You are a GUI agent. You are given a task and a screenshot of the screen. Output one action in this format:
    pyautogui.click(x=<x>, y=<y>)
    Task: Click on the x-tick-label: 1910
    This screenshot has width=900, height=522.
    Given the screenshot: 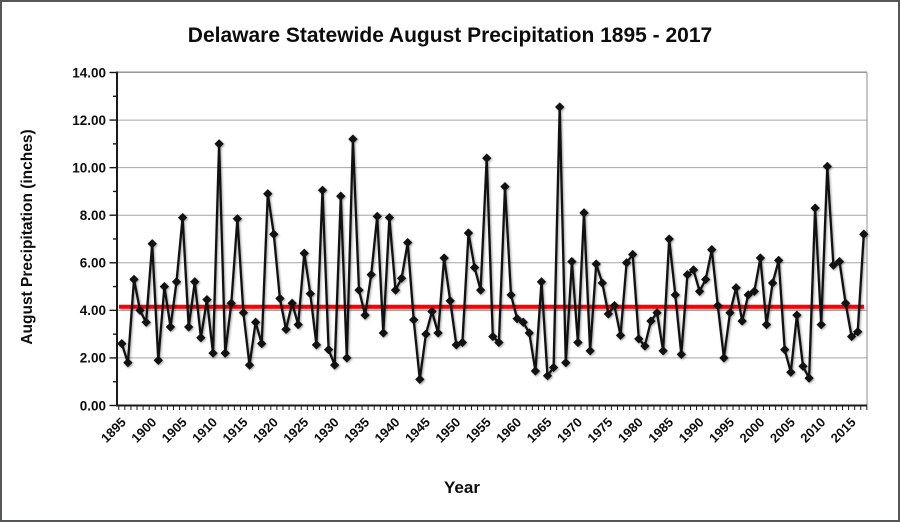 What is the action you would take?
    pyautogui.click(x=204, y=430)
    